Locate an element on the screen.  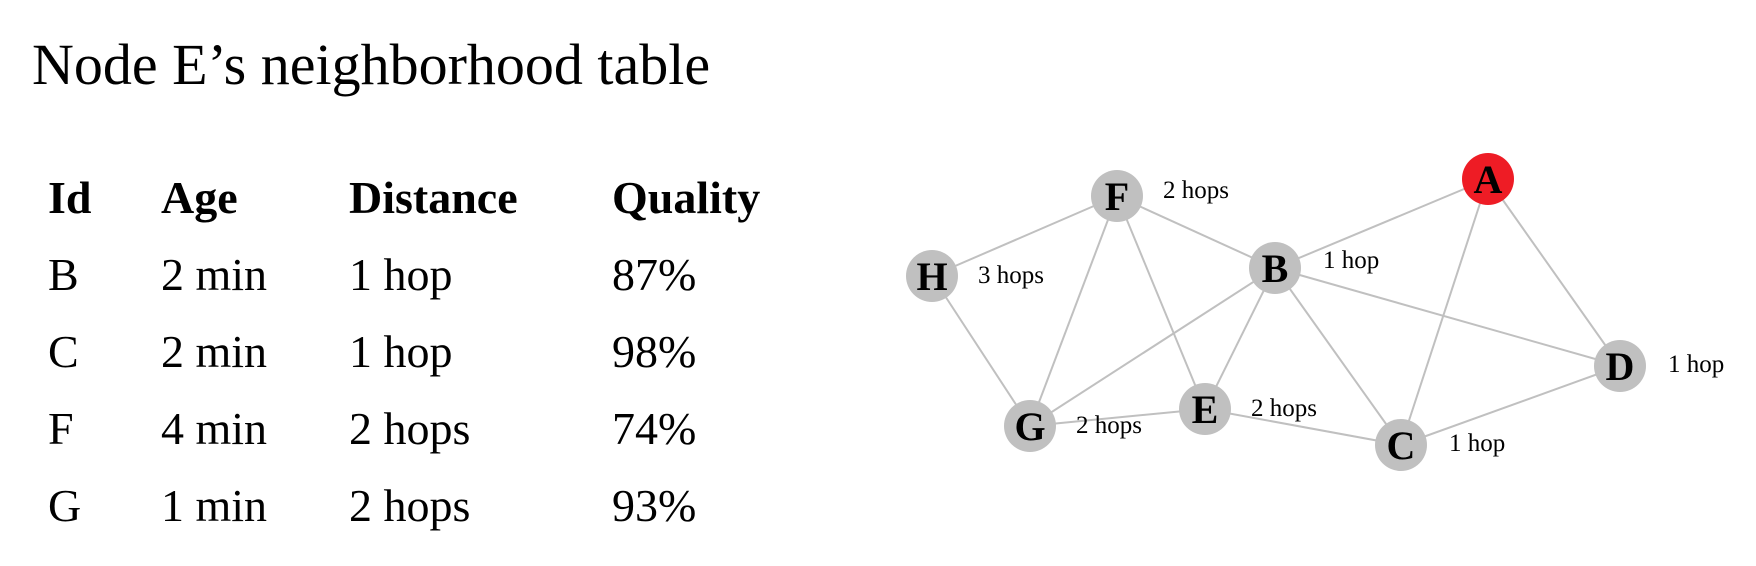
edge-a-b is located at coordinates (1381, 223).